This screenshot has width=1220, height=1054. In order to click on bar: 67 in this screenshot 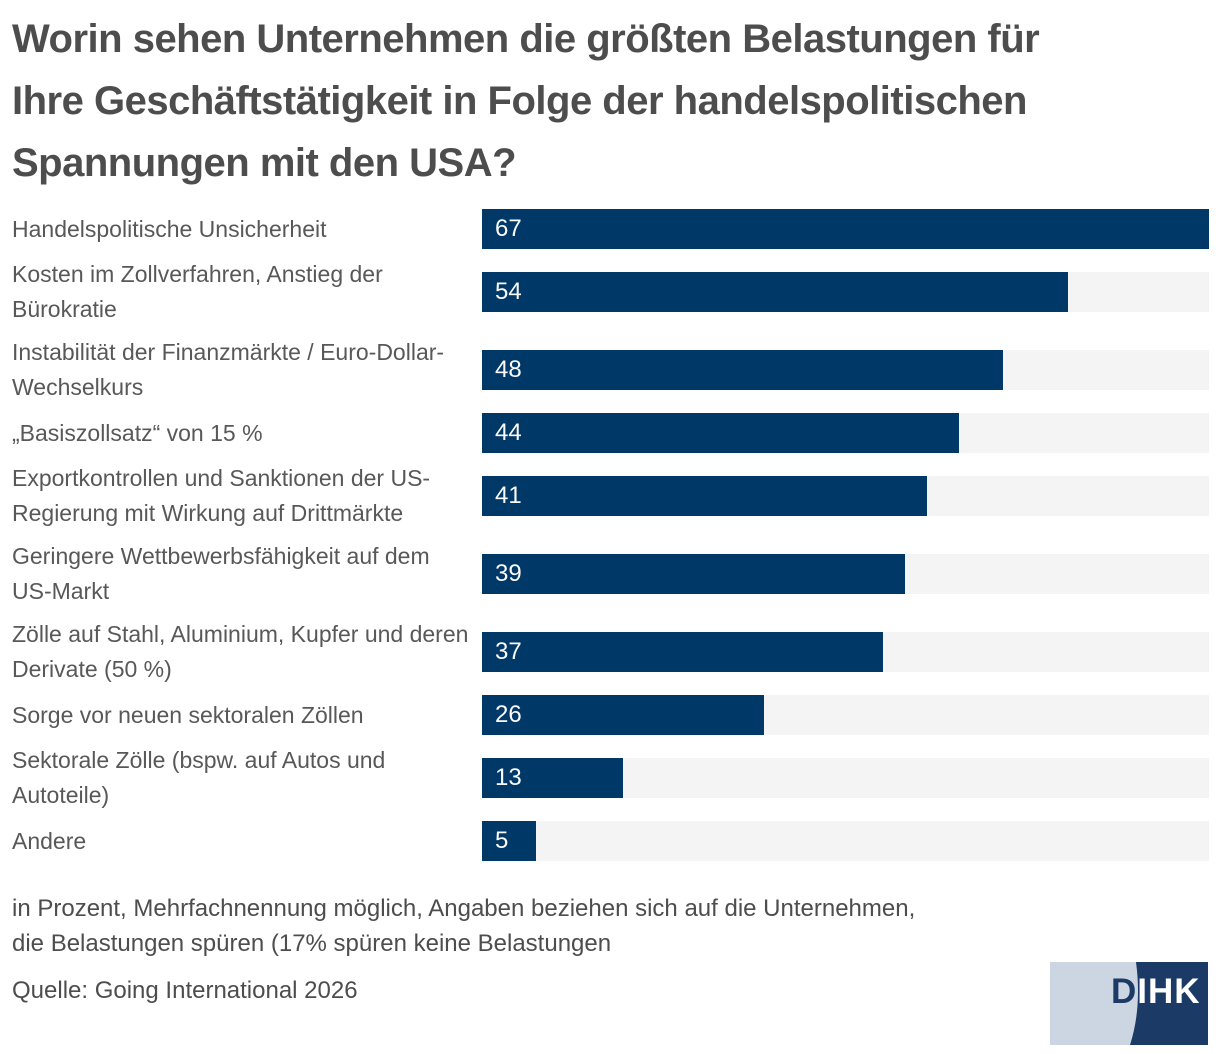, I will do `click(845, 229)`.